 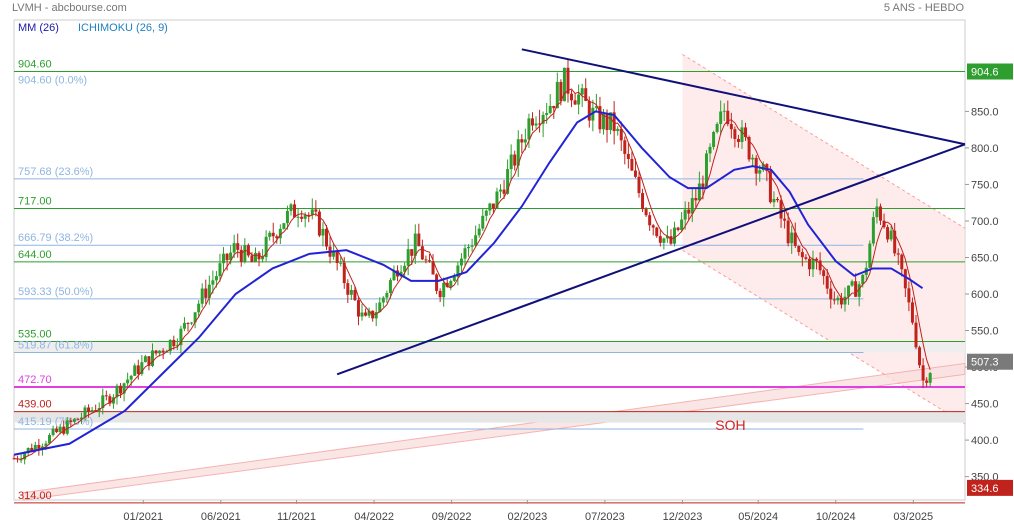 What do you see at coordinates (489, 347) in the screenshot?
I see `zone-gray-upper` at bounding box center [489, 347].